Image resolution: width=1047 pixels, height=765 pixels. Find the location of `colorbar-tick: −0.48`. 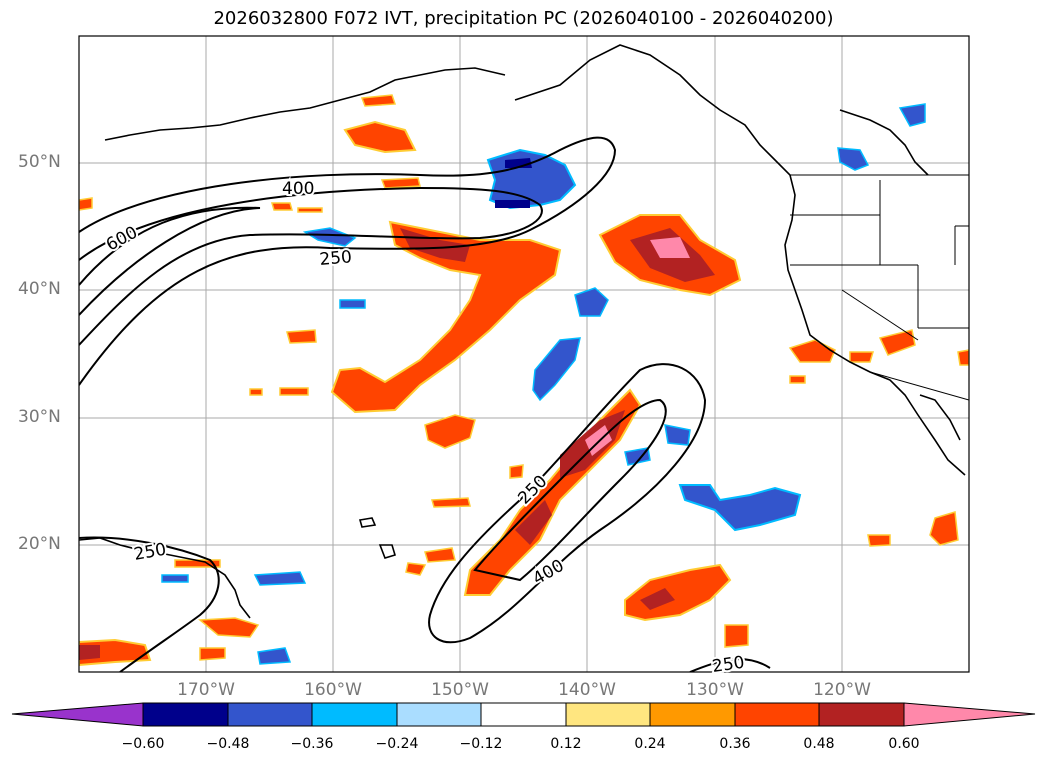

colorbar-tick: −0.48 is located at coordinates (228, 744).